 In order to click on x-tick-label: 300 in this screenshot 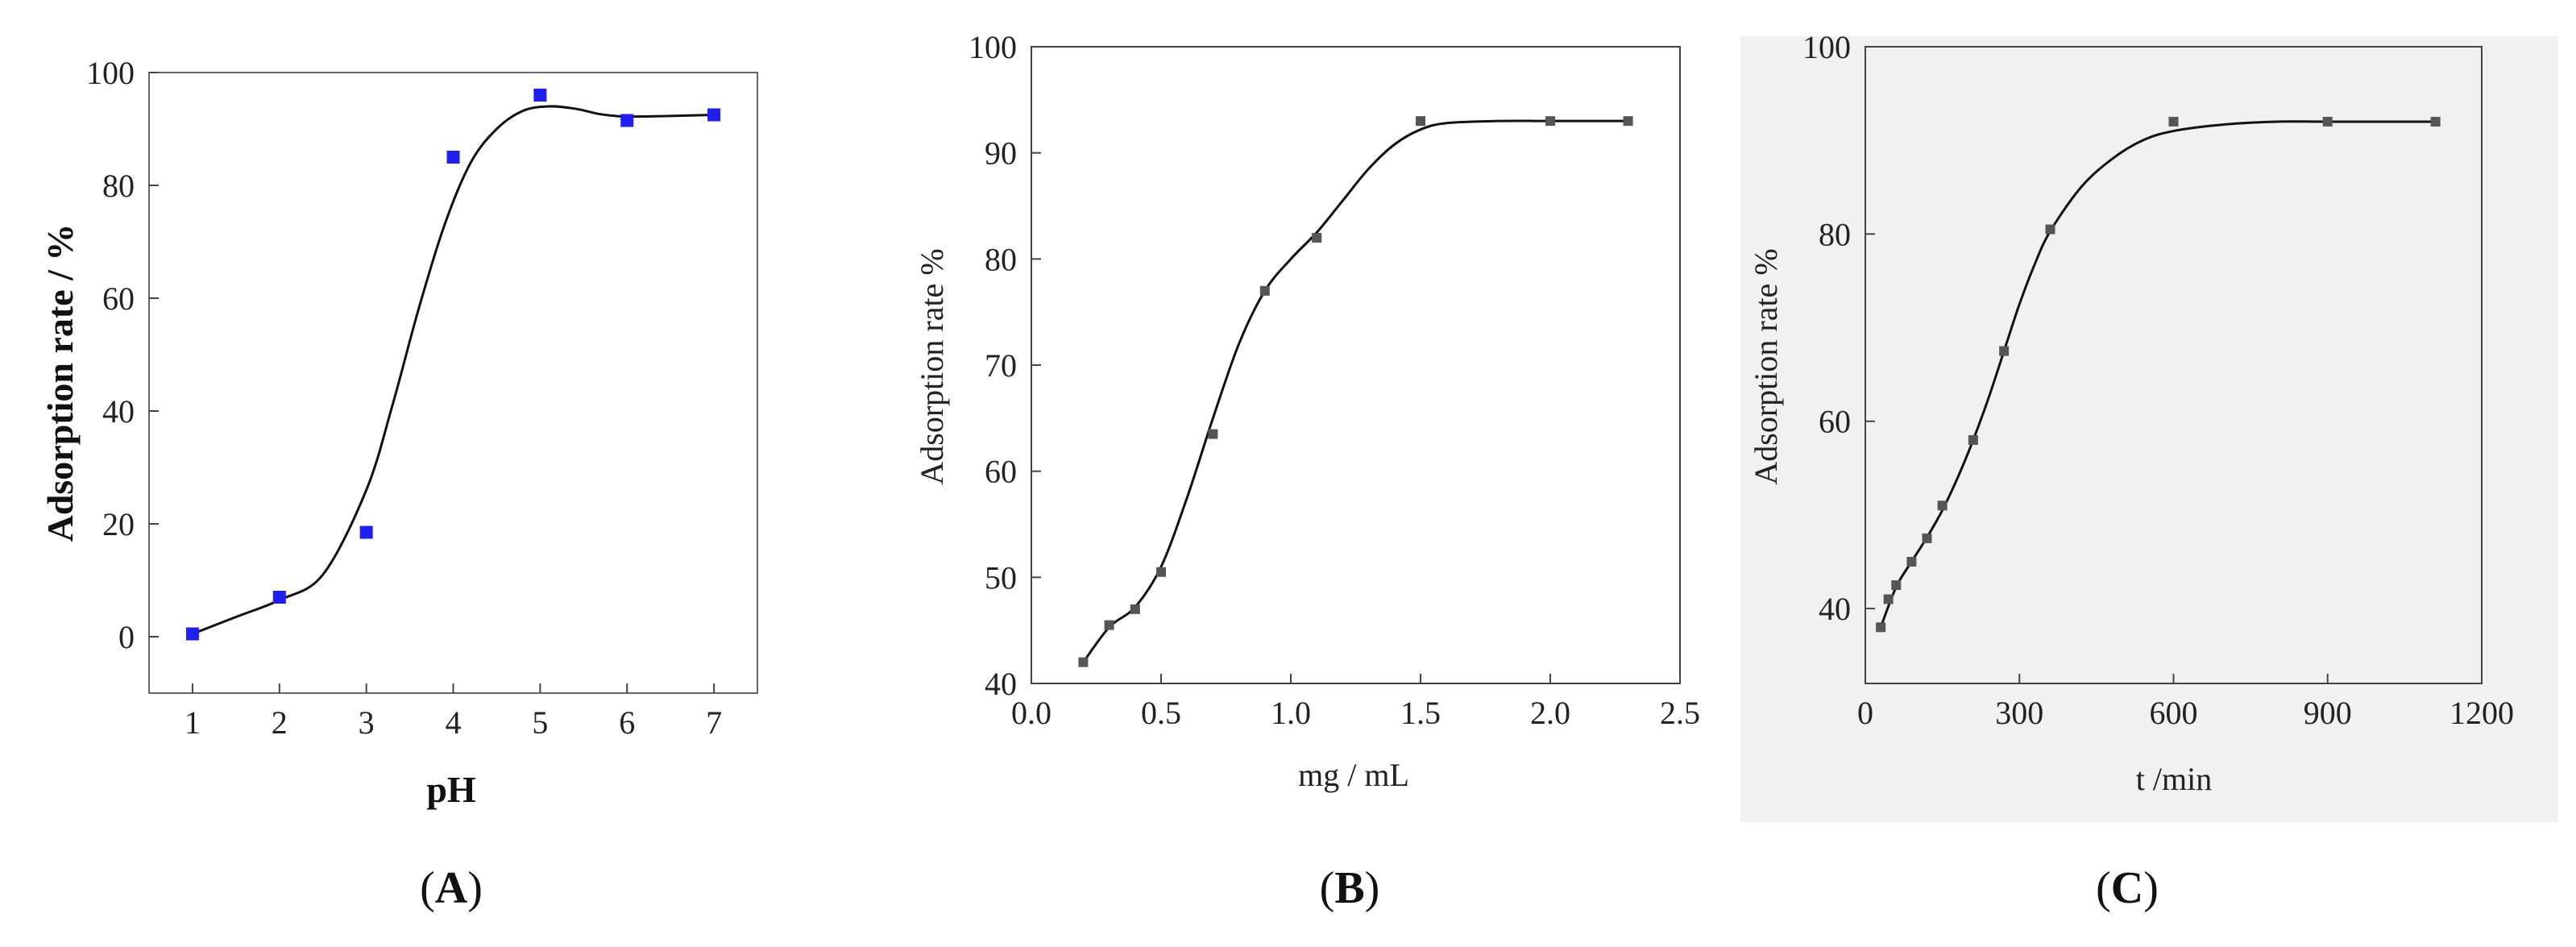, I will do `click(2019, 713)`.